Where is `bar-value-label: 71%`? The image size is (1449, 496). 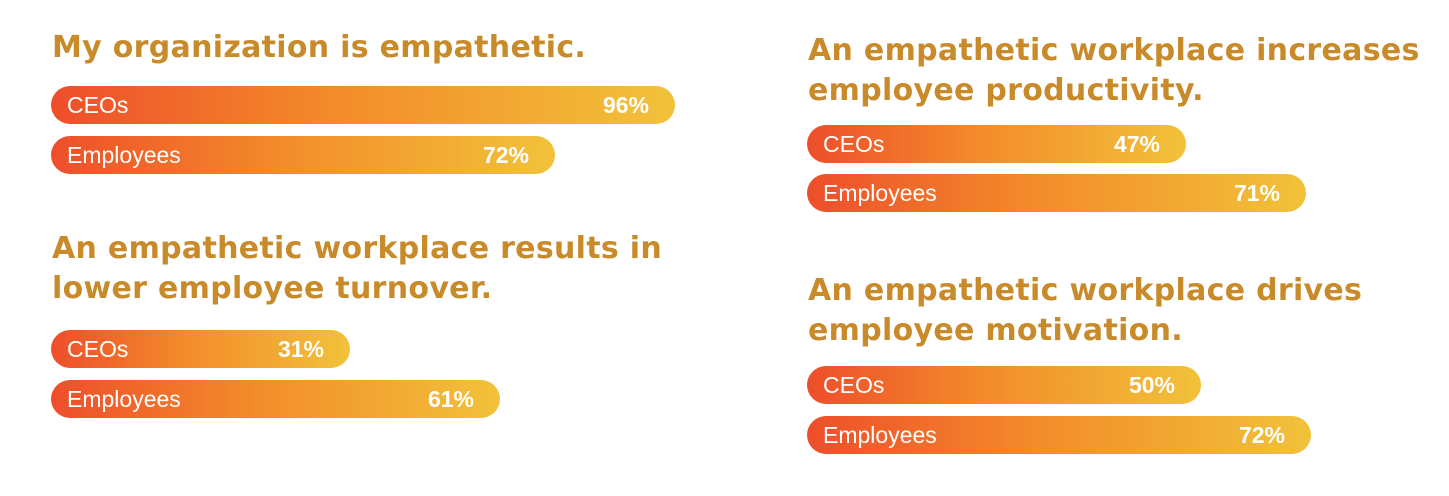 bar-value-label: 71% is located at coordinates (1256, 193).